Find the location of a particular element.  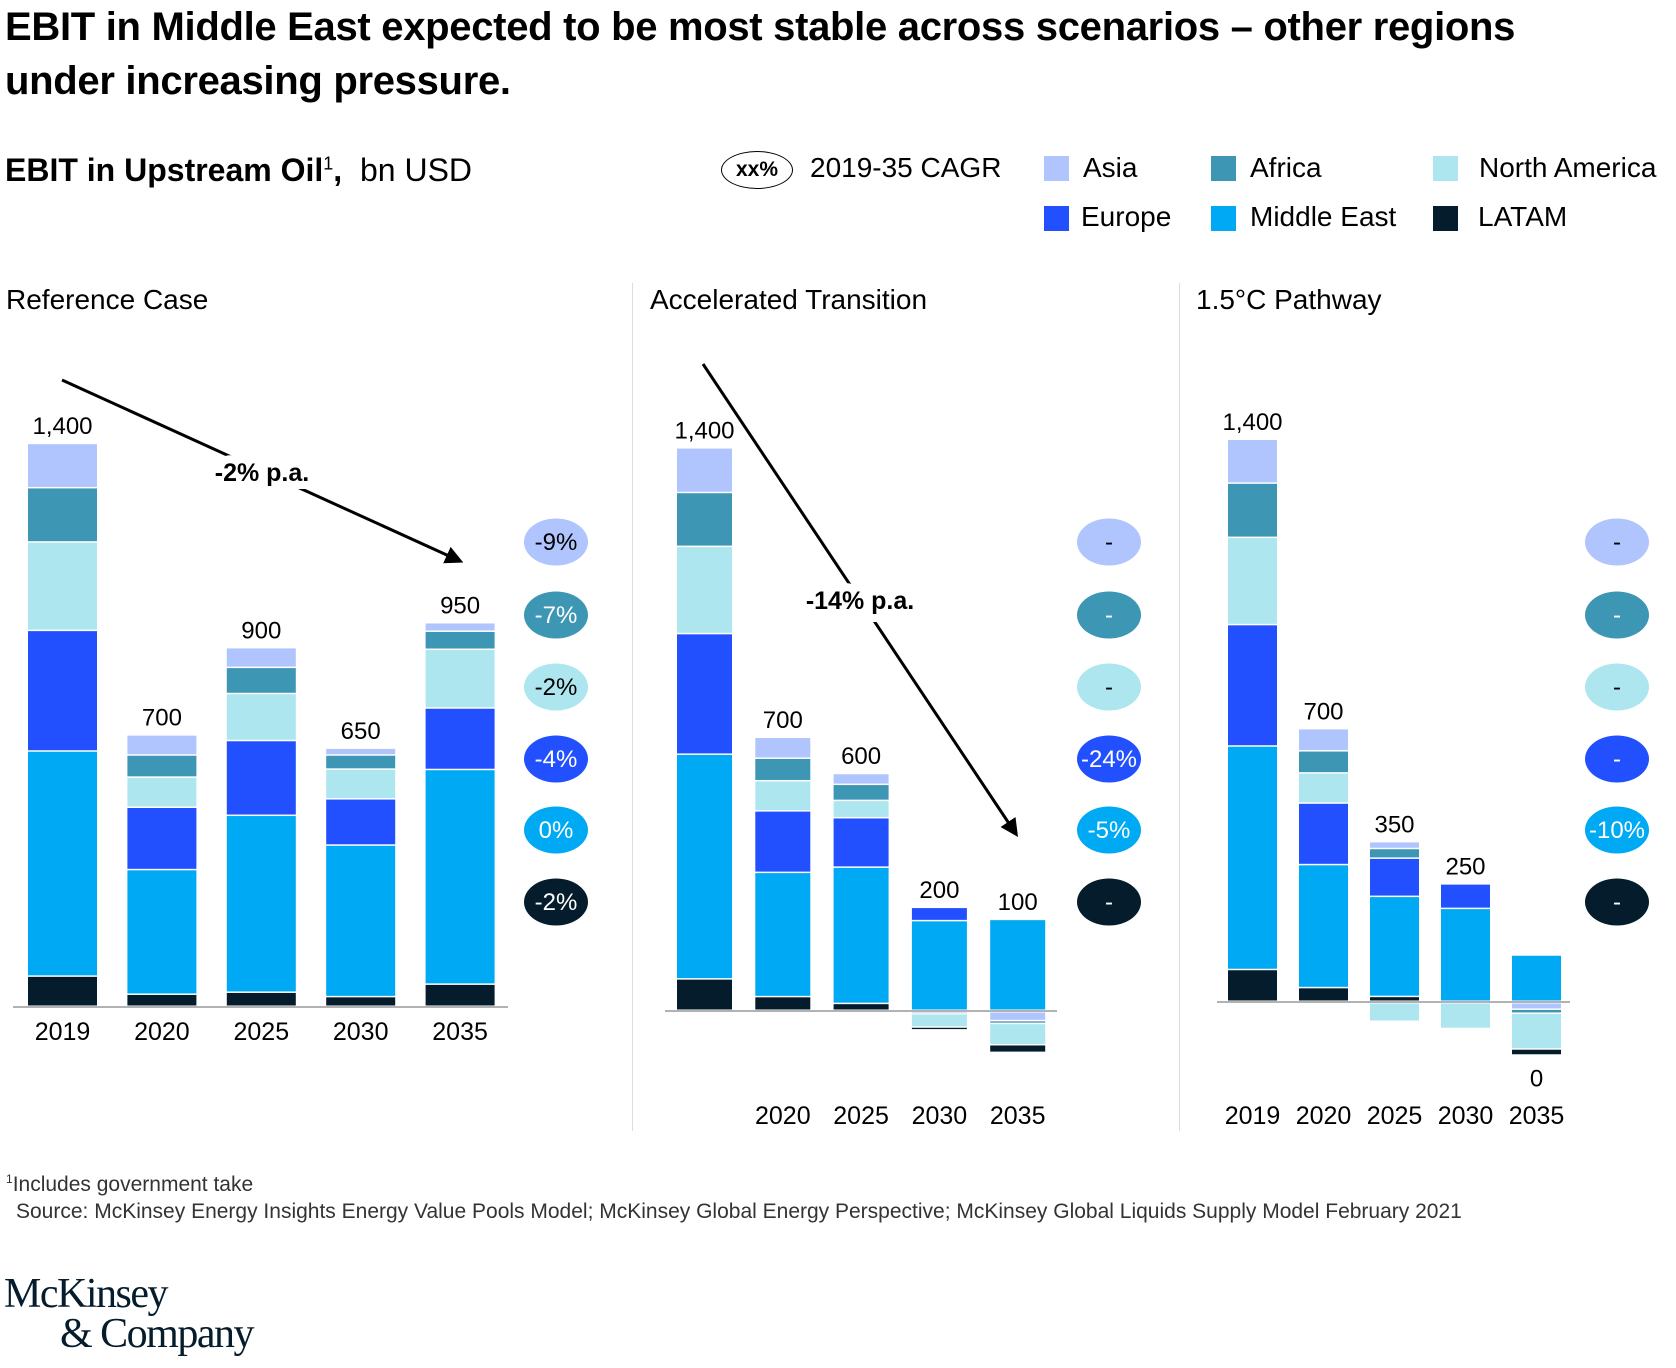

cagr-value: 0% is located at coordinates (556, 830).